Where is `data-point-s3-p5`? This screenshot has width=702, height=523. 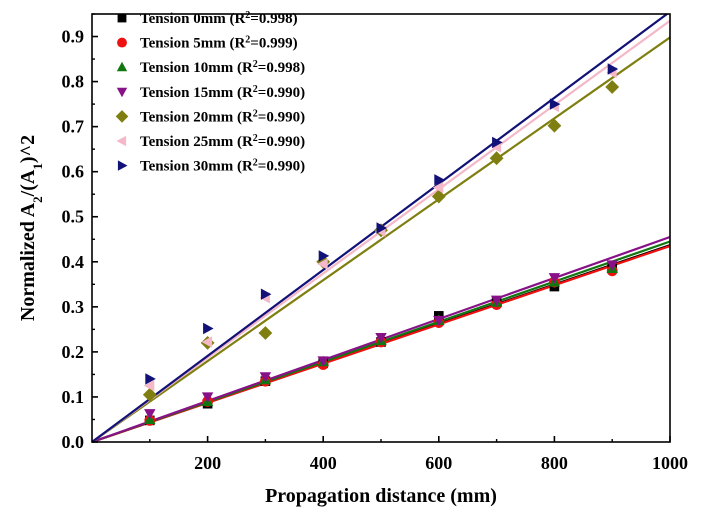
data-point-s3-p5 is located at coordinates (439, 321).